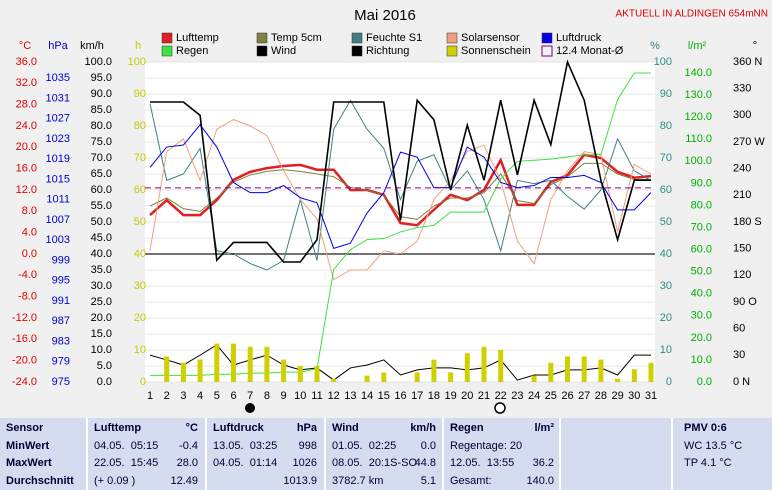  I want to click on legend-label: 12.4 Monat-Ø, so click(590, 51).